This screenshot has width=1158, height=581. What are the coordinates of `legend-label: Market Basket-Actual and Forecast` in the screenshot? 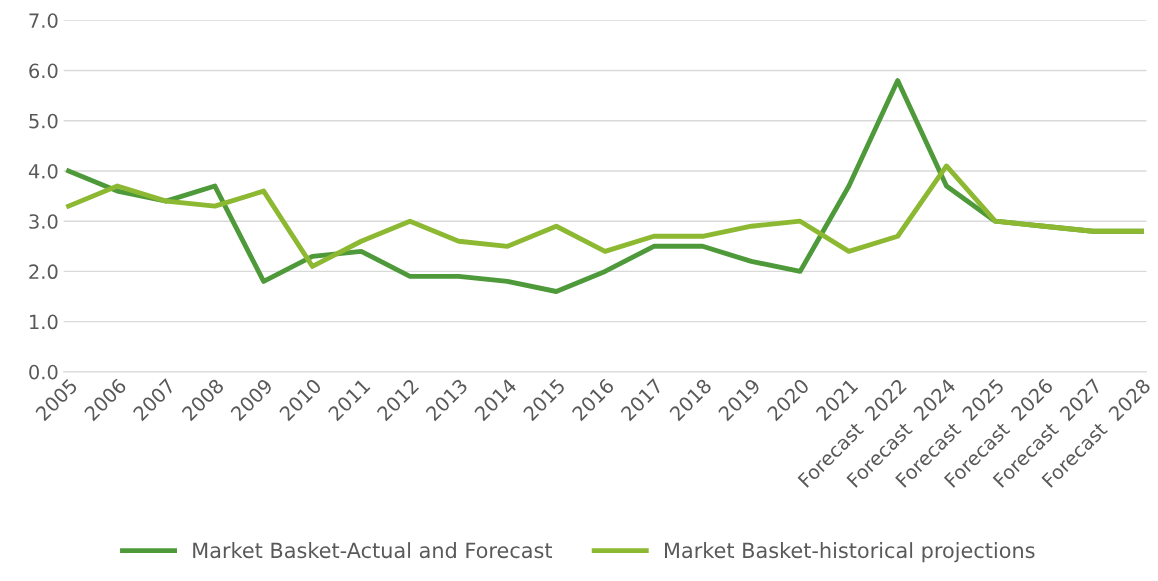 It's located at (373, 550).